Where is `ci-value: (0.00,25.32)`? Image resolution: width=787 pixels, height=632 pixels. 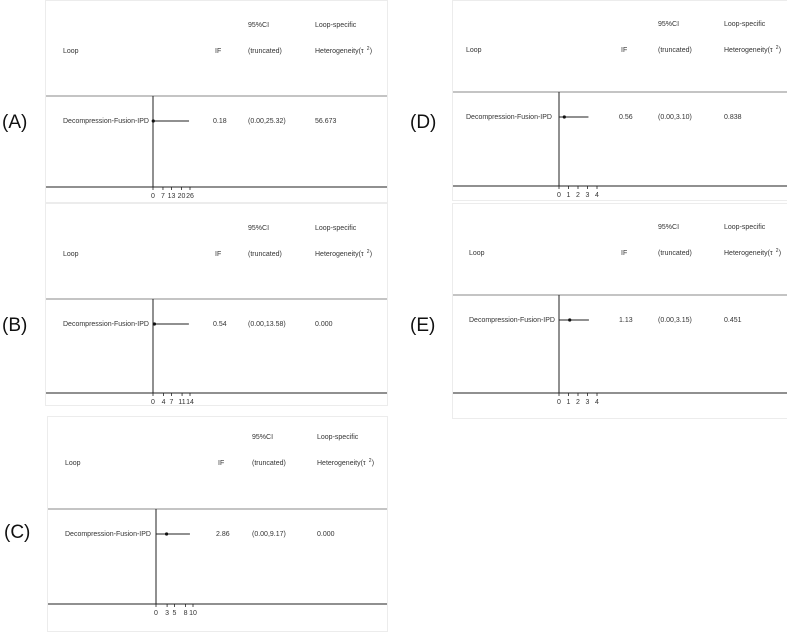
ci-value: (0.00,25.32) is located at coordinates (267, 121).